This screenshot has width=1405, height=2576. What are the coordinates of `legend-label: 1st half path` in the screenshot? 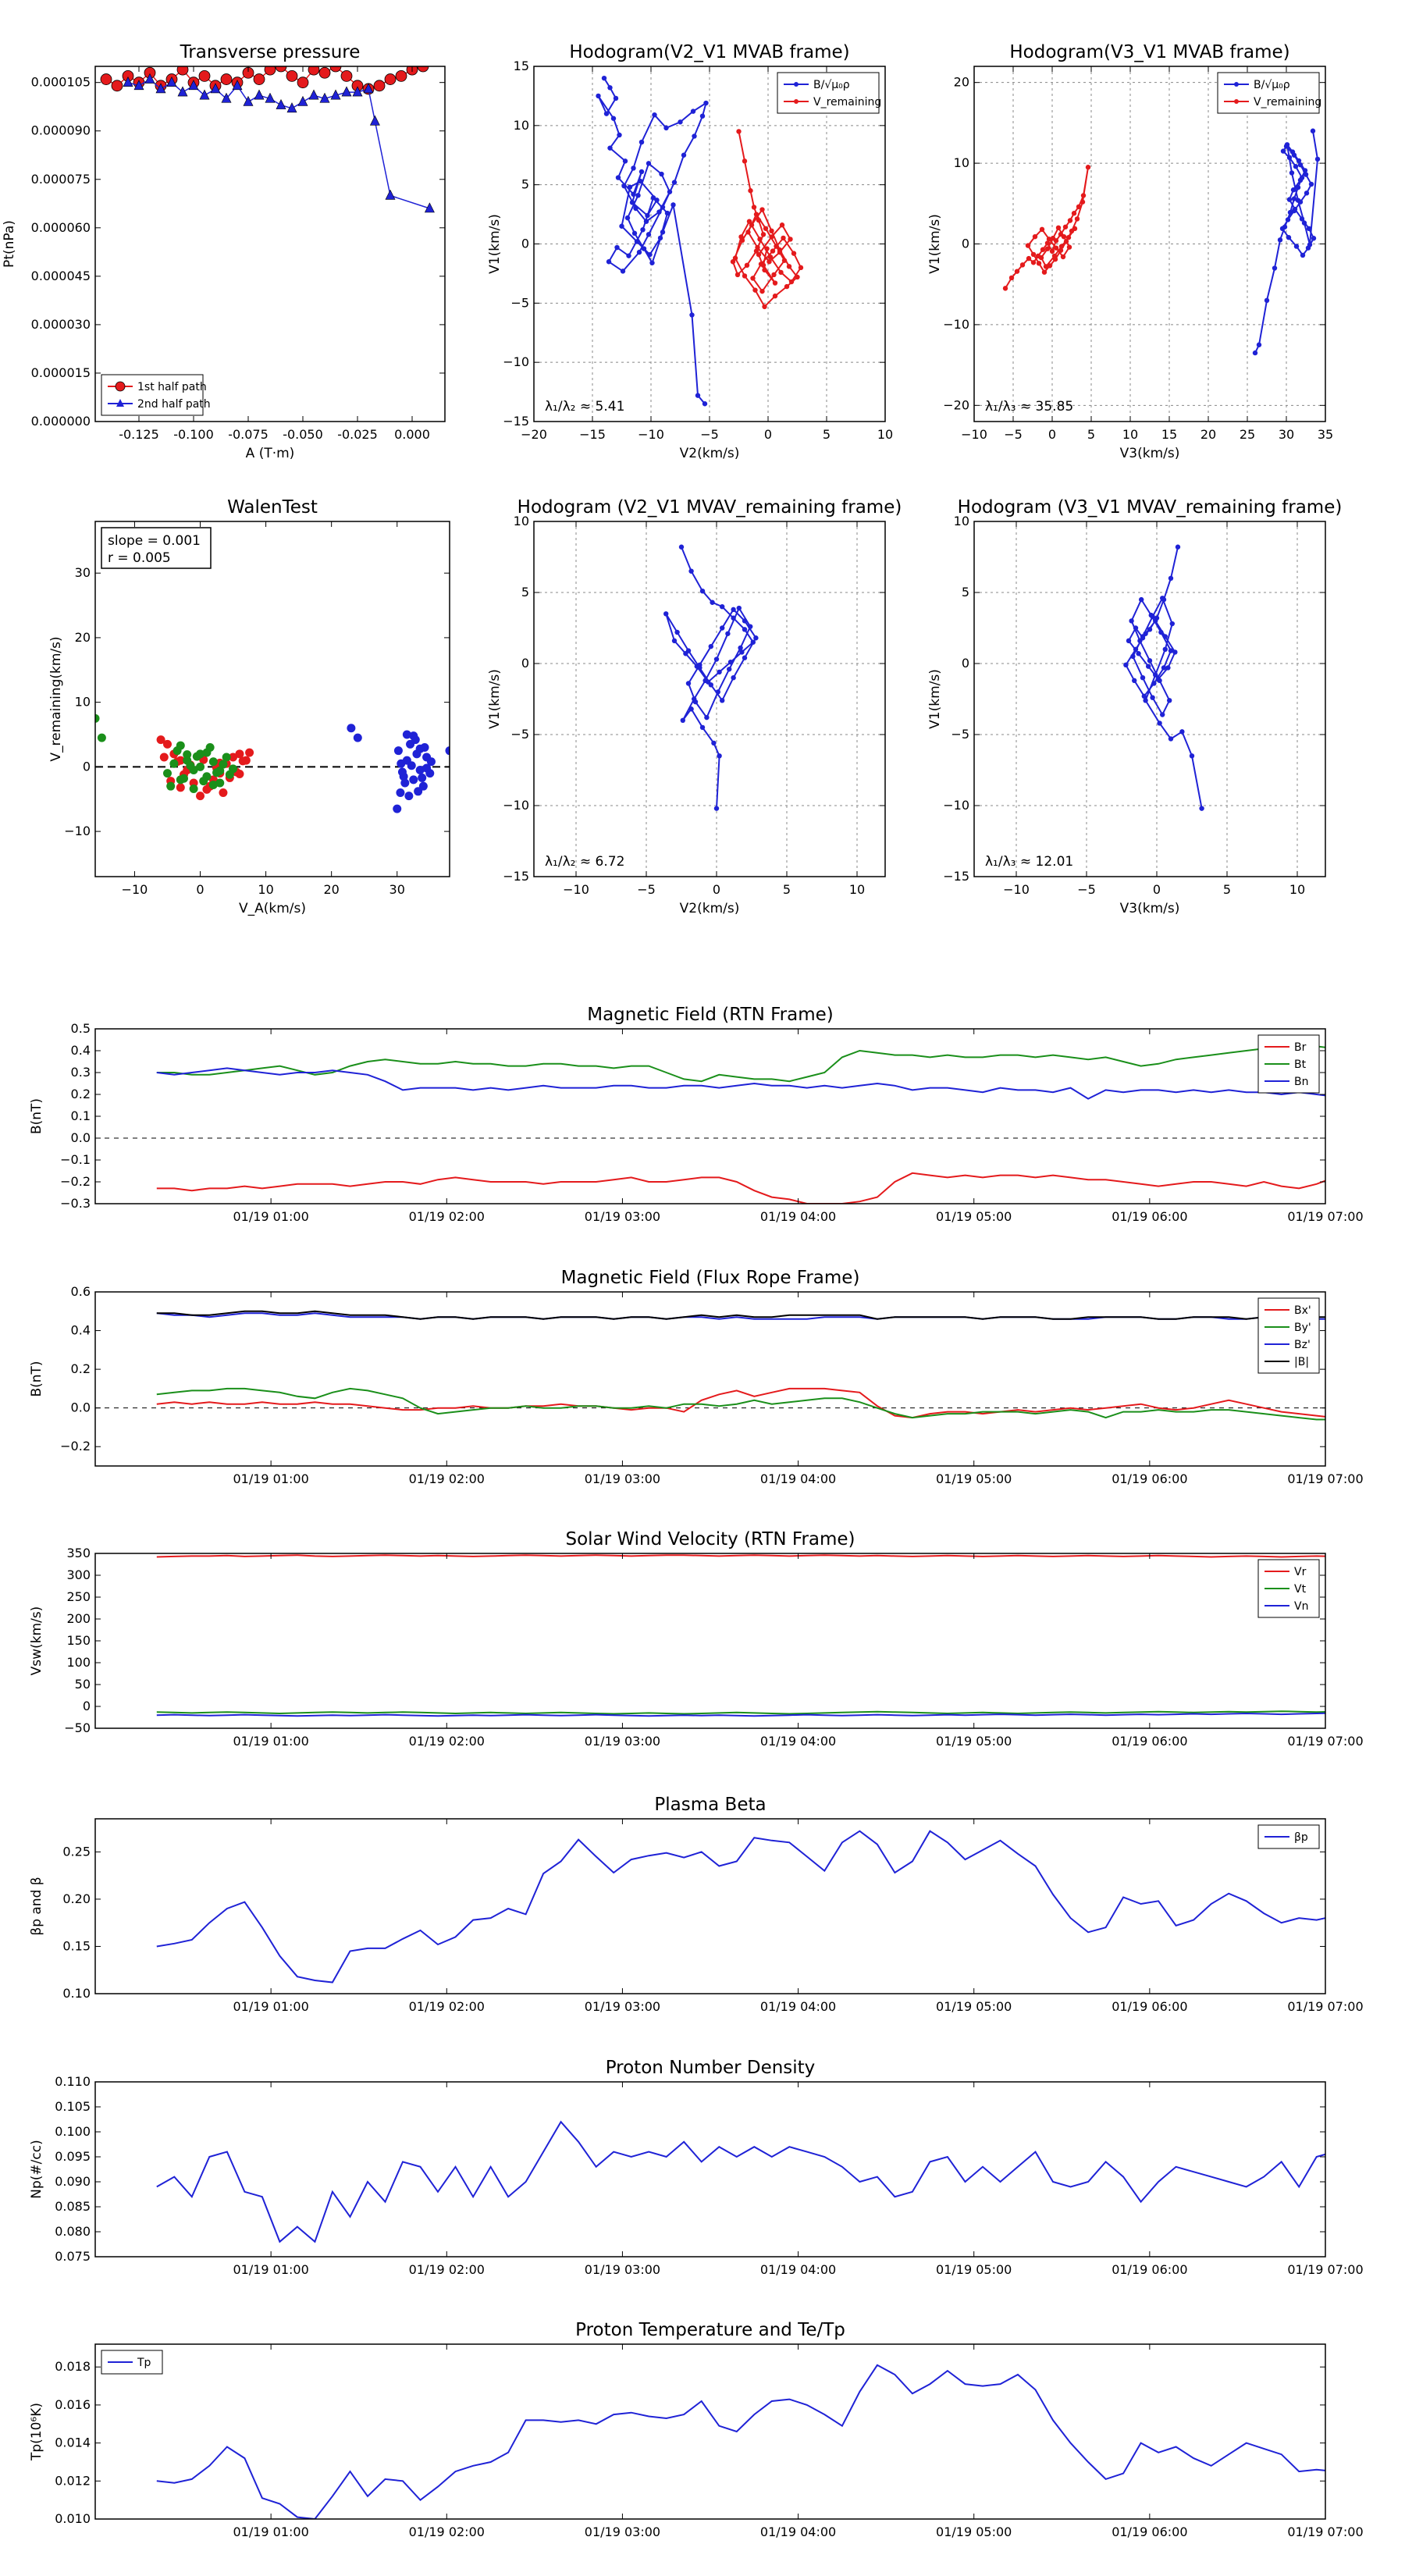 It's located at (172, 387).